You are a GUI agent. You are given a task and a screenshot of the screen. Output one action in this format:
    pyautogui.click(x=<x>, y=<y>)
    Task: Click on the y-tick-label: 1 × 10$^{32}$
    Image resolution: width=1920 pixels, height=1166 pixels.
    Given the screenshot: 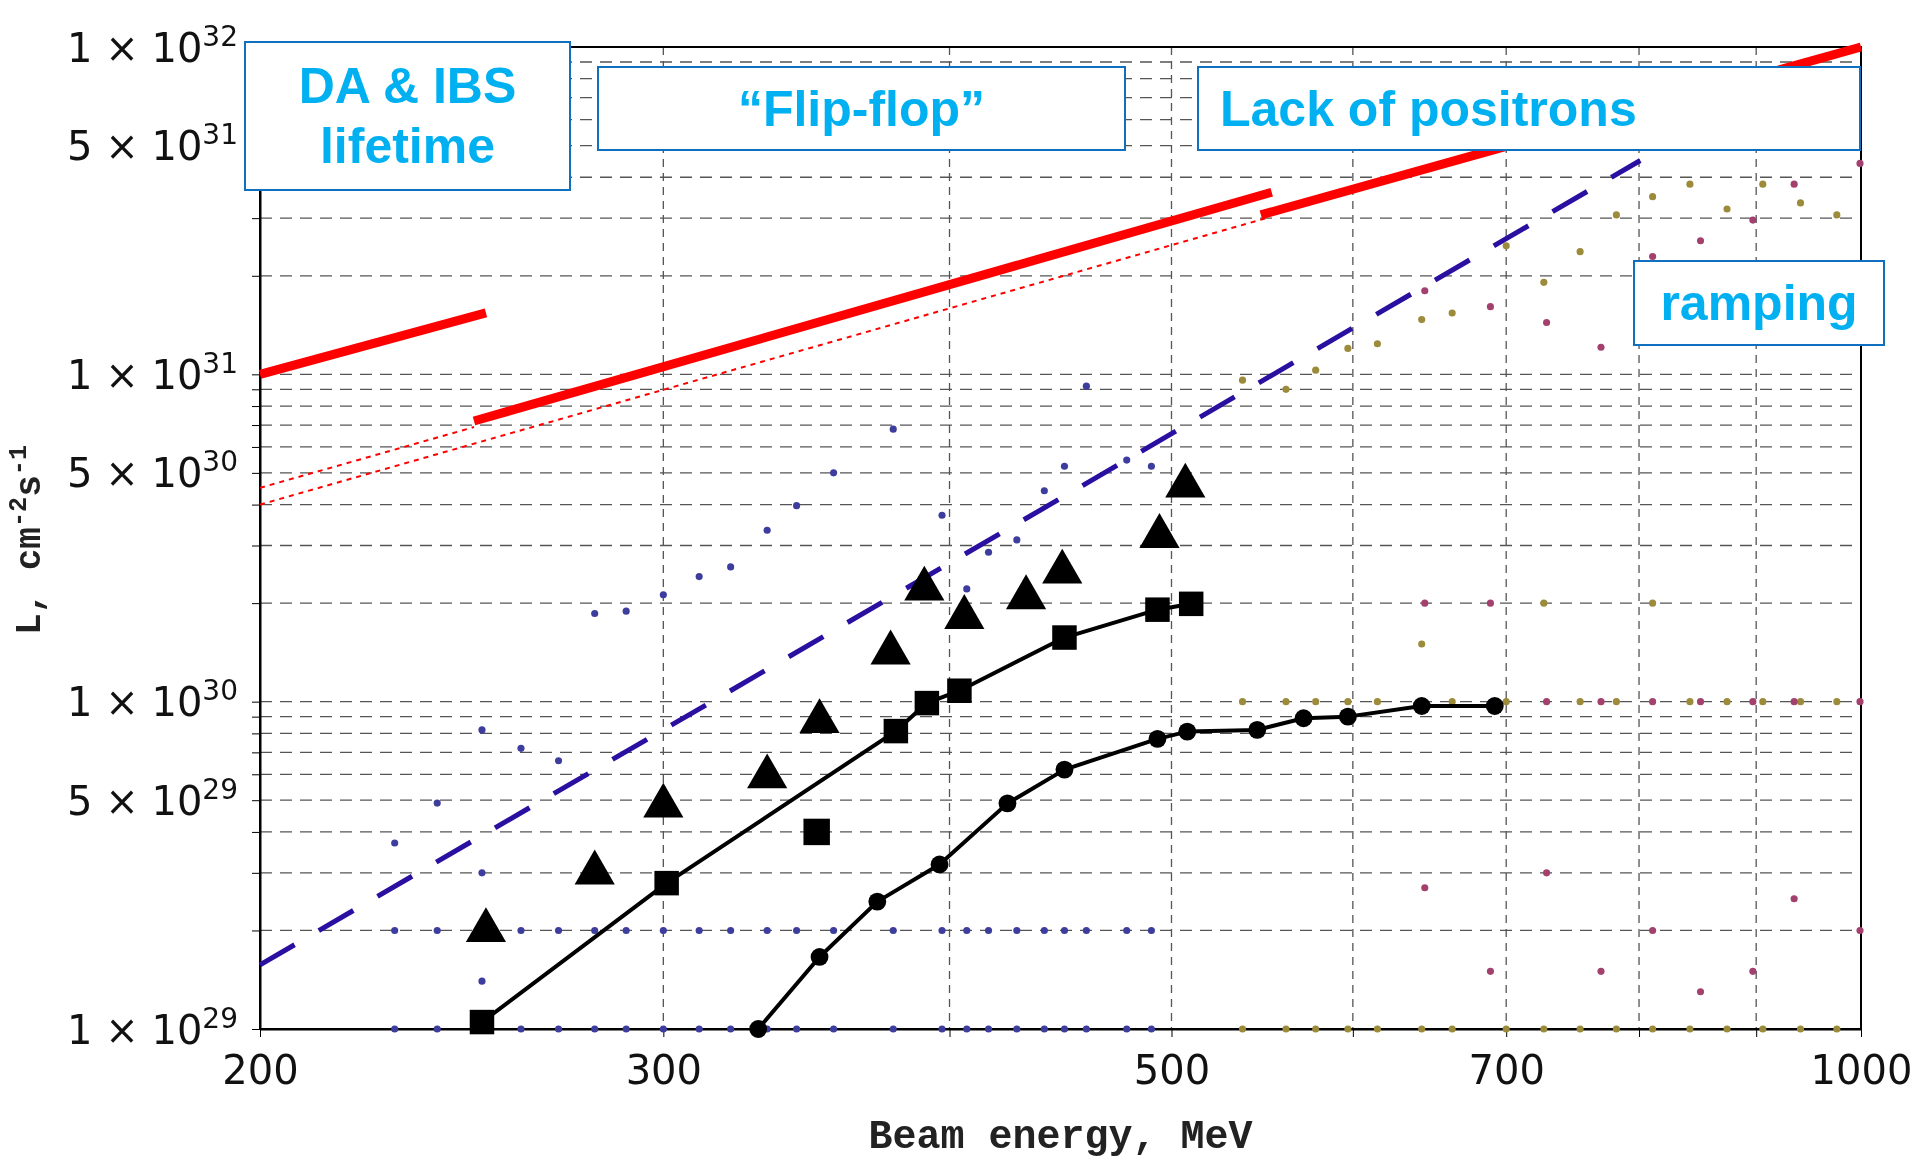 What is the action you would take?
    pyautogui.click(x=152, y=45)
    